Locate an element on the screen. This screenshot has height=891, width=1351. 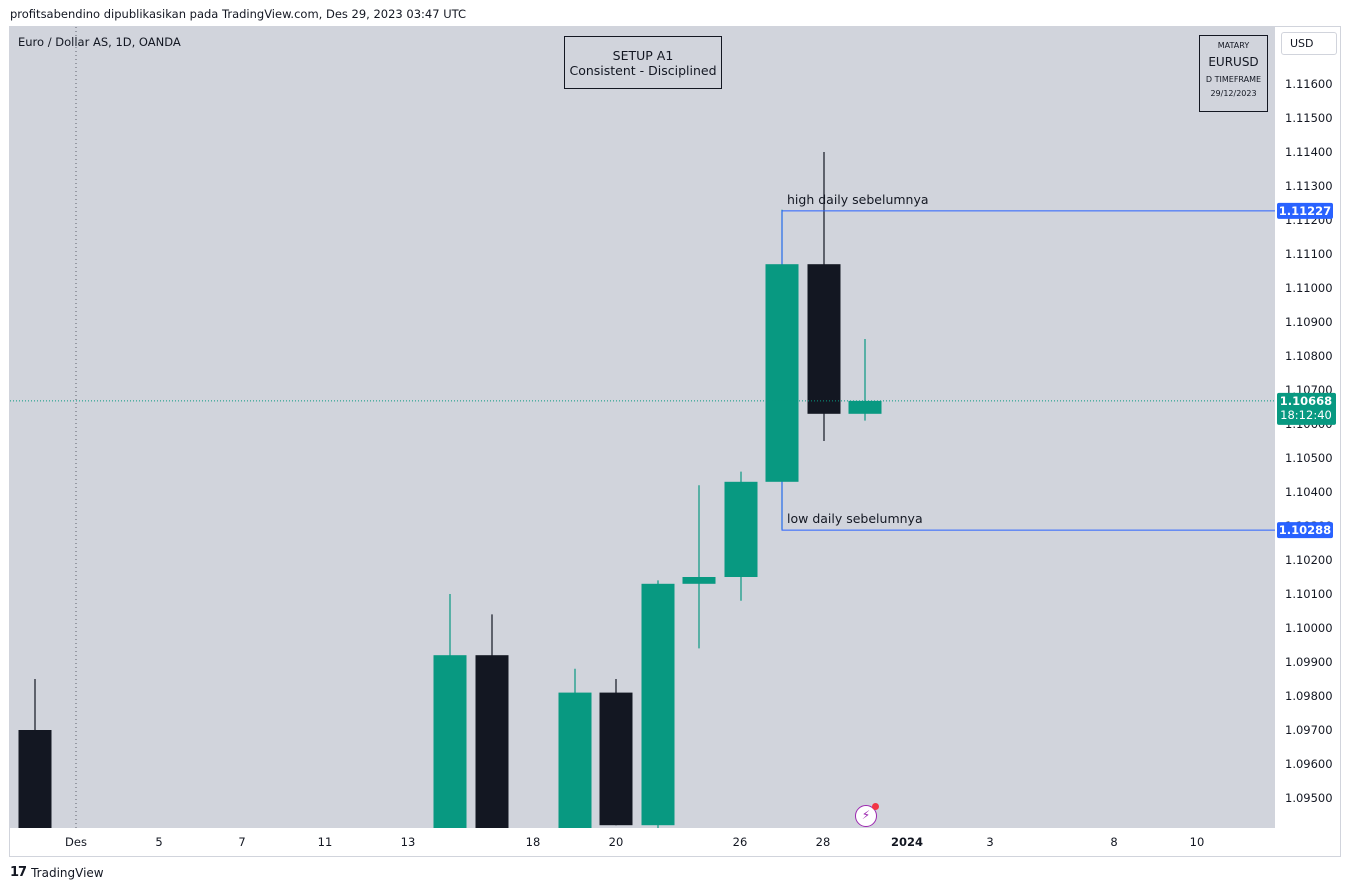
high-level-label: high daily sebelumnya is located at coordinates (858, 199).